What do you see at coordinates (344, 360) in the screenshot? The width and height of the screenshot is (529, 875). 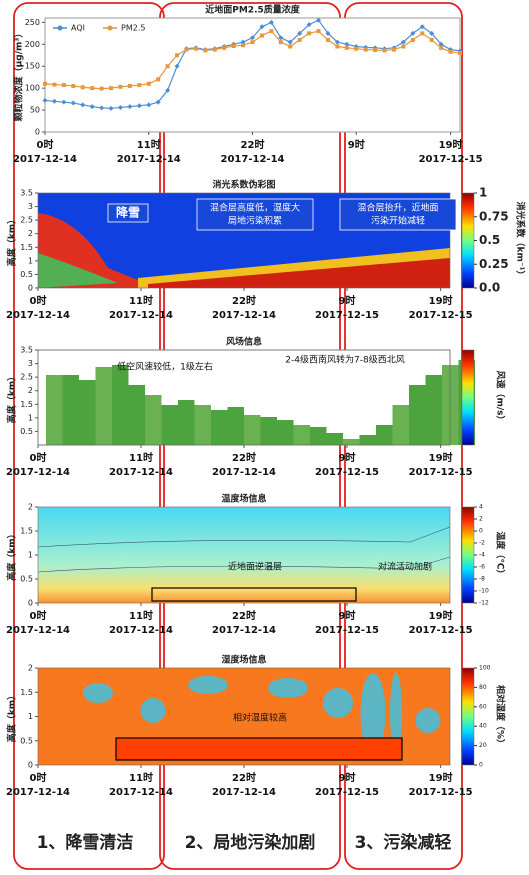 I see `annotation: 2-4级西南风转为7-8级西北风` at bounding box center [344, 360].